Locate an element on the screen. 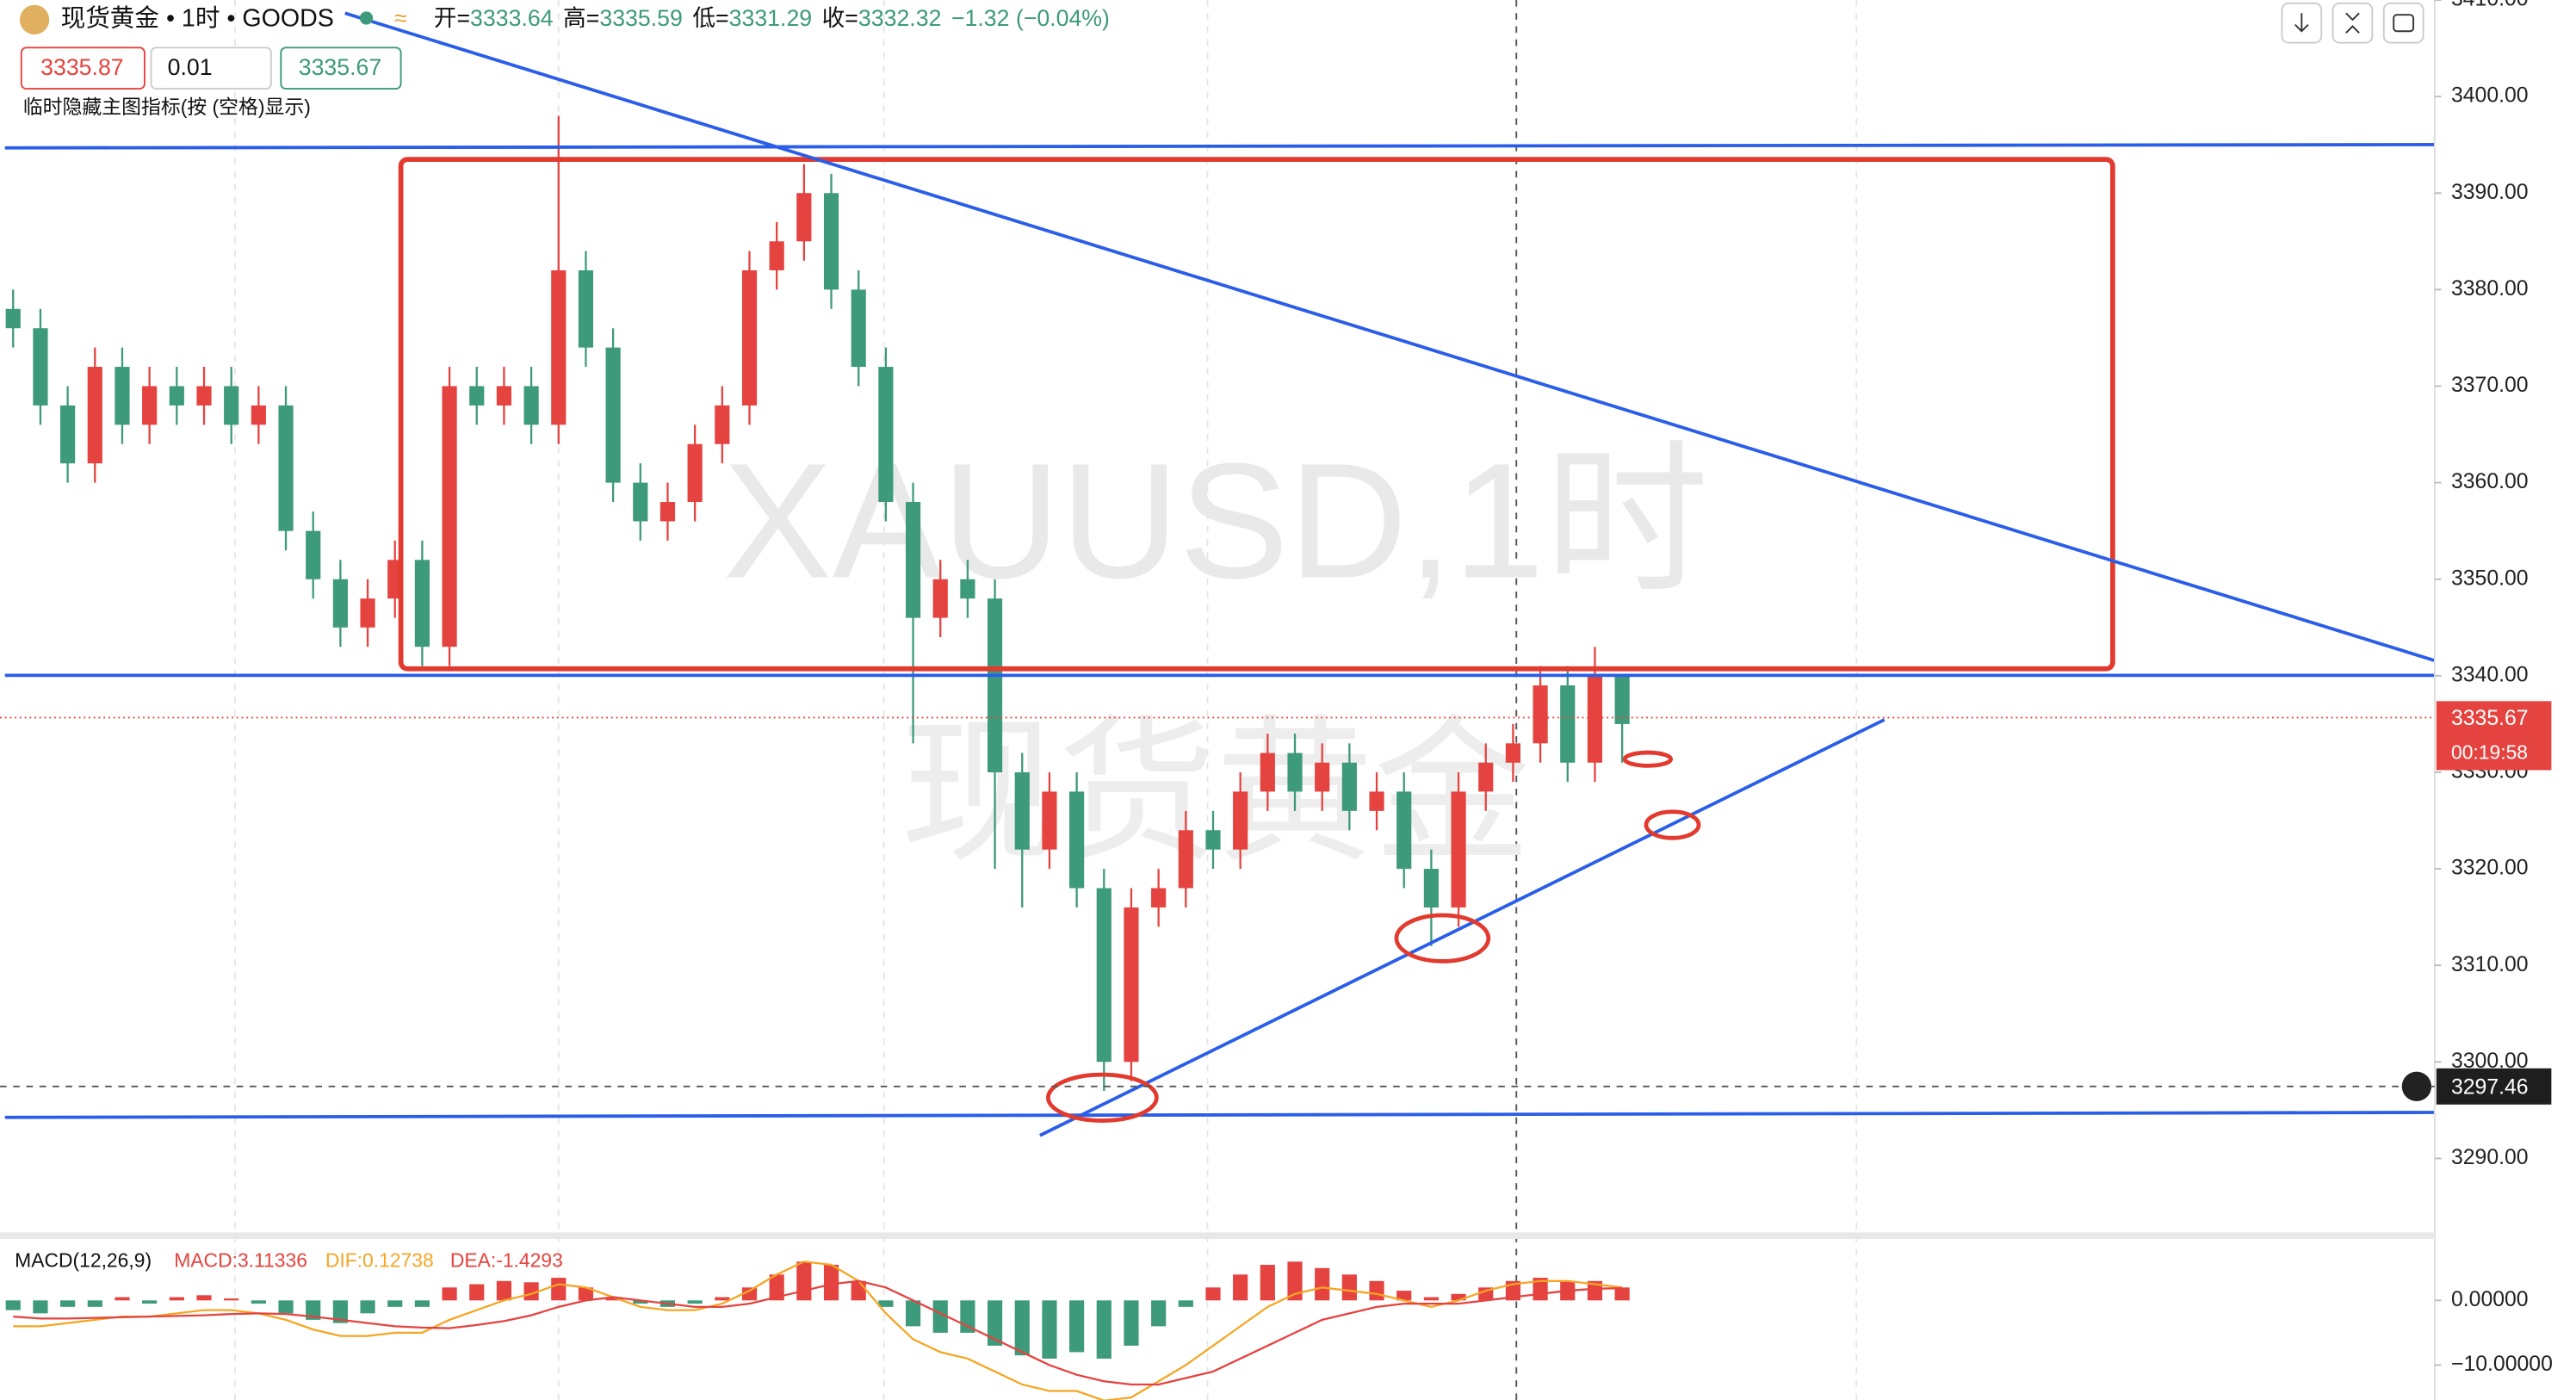 This screenshot has height=1400, width=2576. last-price-label: 3335.67 is located at coordinates (2490, 718).